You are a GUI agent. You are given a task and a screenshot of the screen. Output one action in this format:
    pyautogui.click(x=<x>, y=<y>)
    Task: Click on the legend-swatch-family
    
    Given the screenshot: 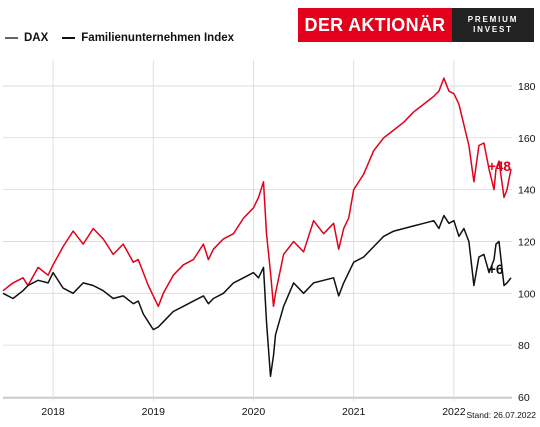 What is the action you would take?
    pyautogui.click(x=69, y=38)
    